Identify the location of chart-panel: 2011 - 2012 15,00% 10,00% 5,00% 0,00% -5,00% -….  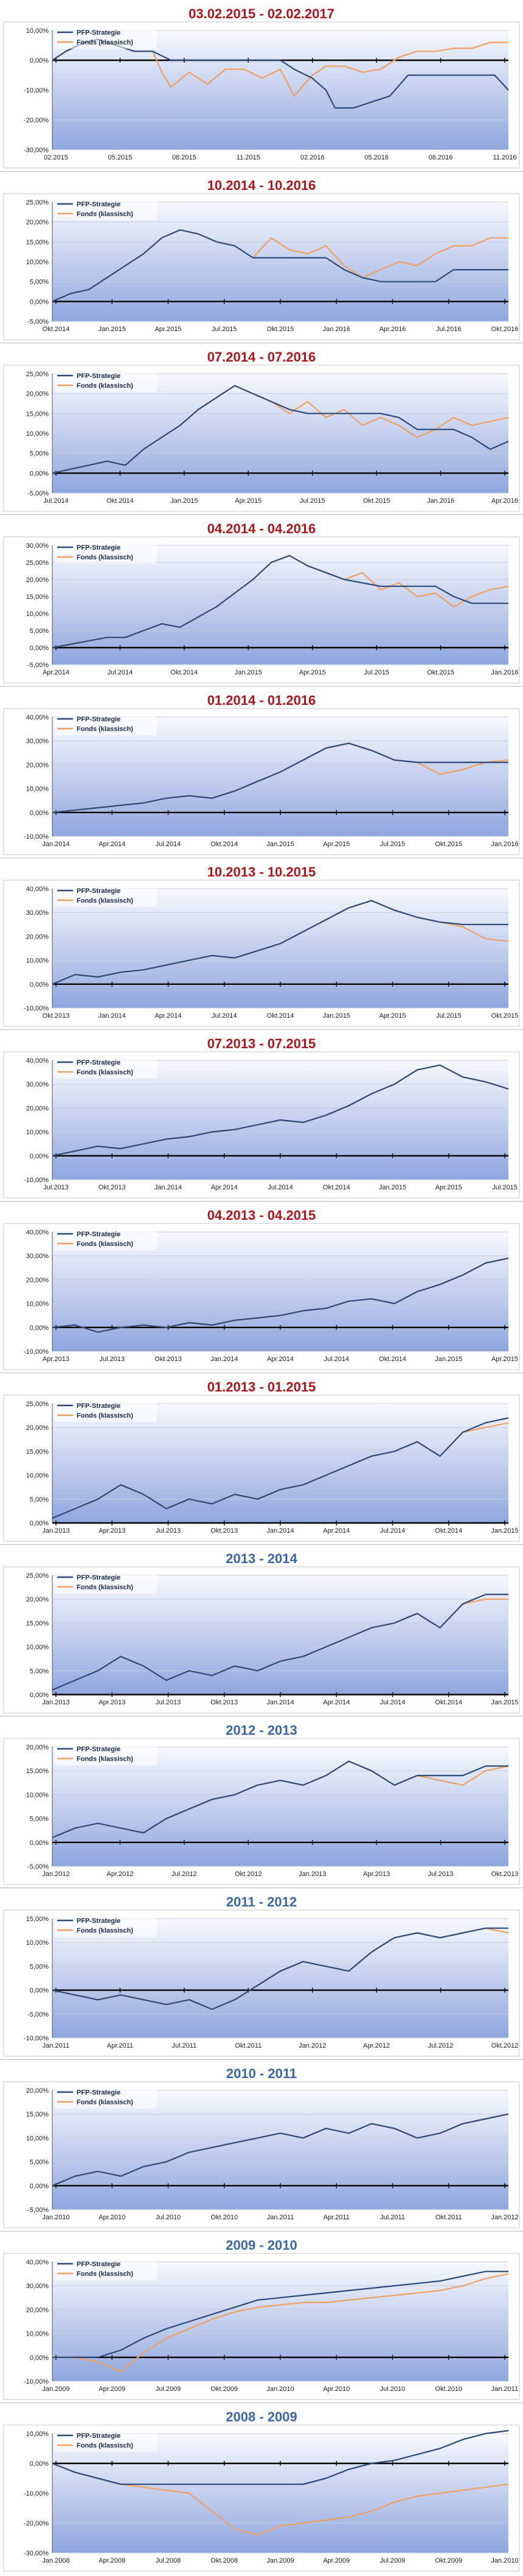
(261, 1974).